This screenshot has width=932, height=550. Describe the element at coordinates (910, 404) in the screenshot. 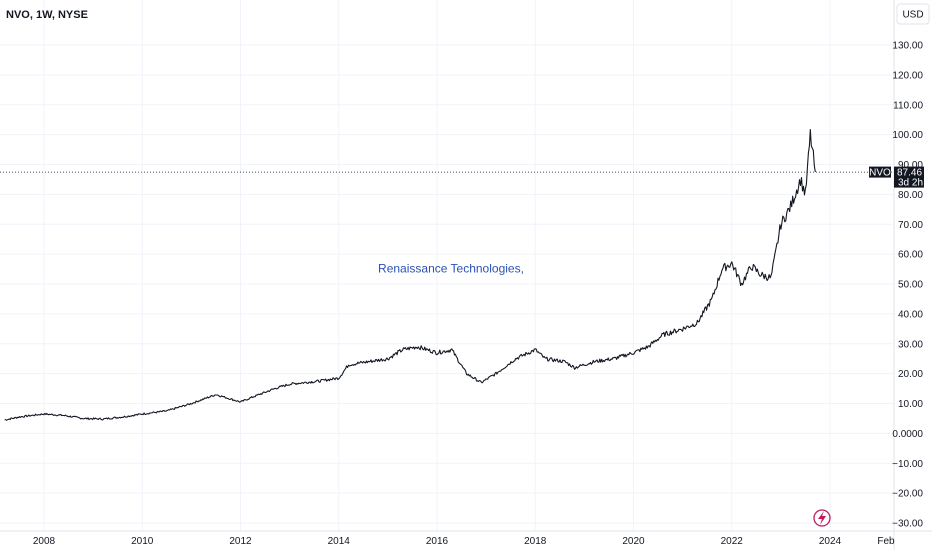

I see `y-tick-label: 10.00` at that location.